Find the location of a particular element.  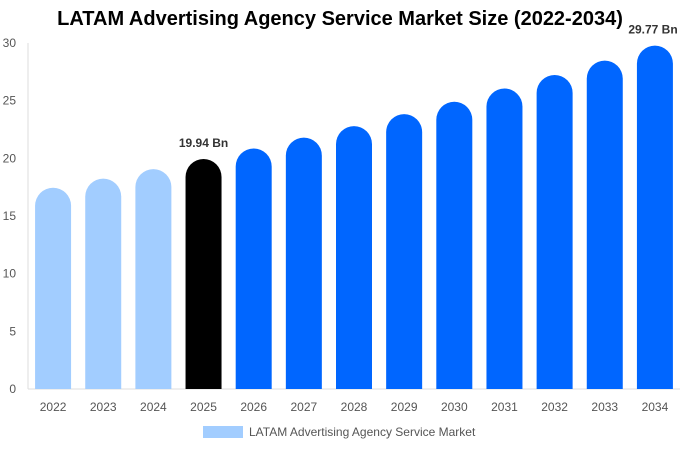

x-tick-label: 2025 is located at coordinates (203, 407).